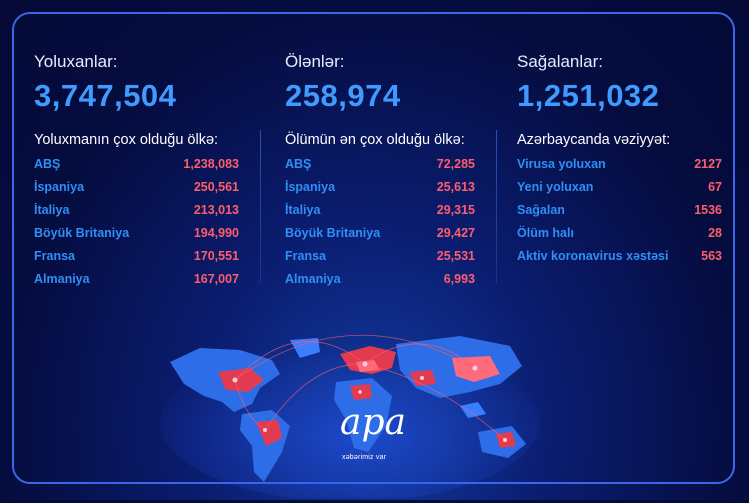 This screenshot has height=503, width=749. Describe the element at coordinates (216, 210) in the screenshot. I see `country-value: 213,013` at that location.